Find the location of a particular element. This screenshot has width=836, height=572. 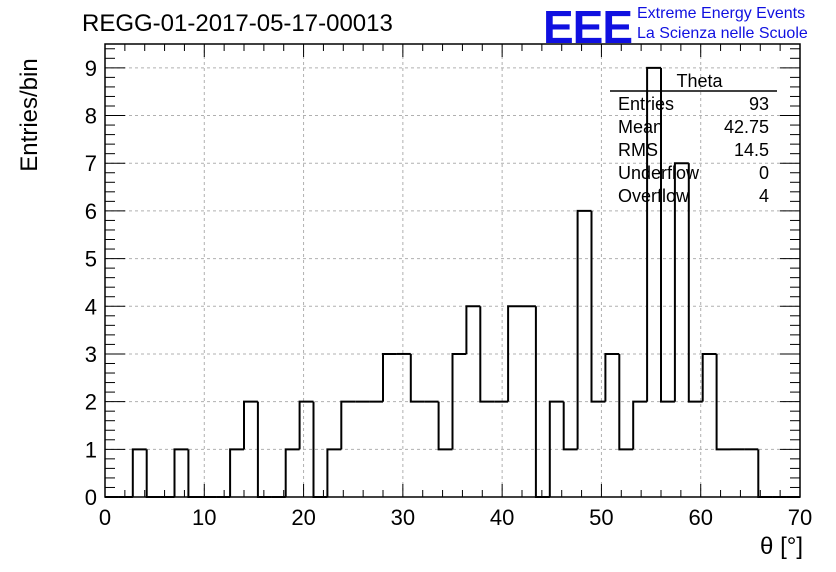

stats-row-label: Underflow is located at coordinates (659, 173).